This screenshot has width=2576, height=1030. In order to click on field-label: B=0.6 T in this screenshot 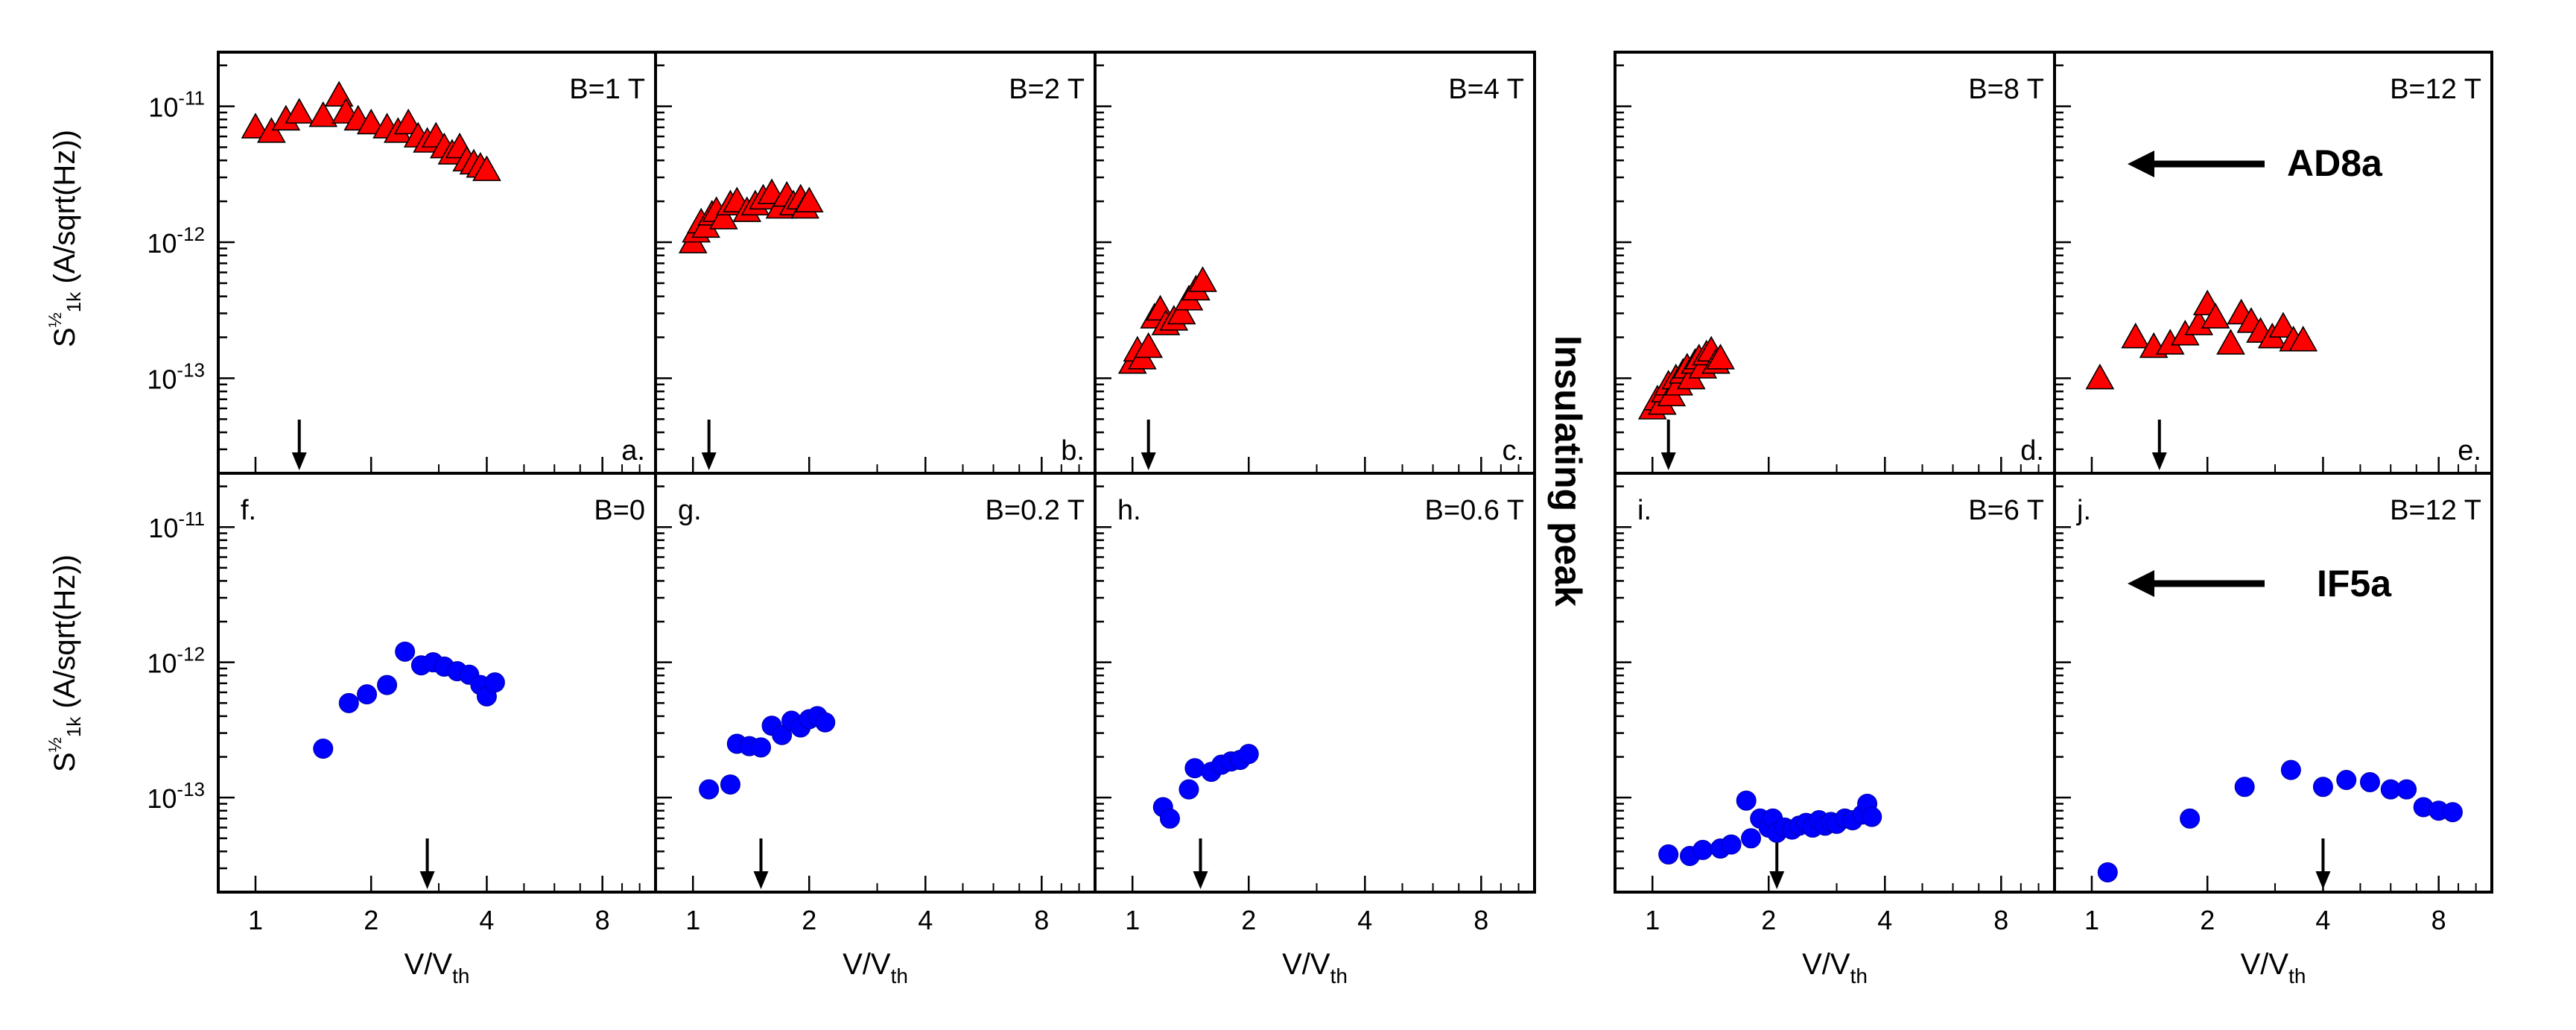, I will do `click(1475, 510)`.